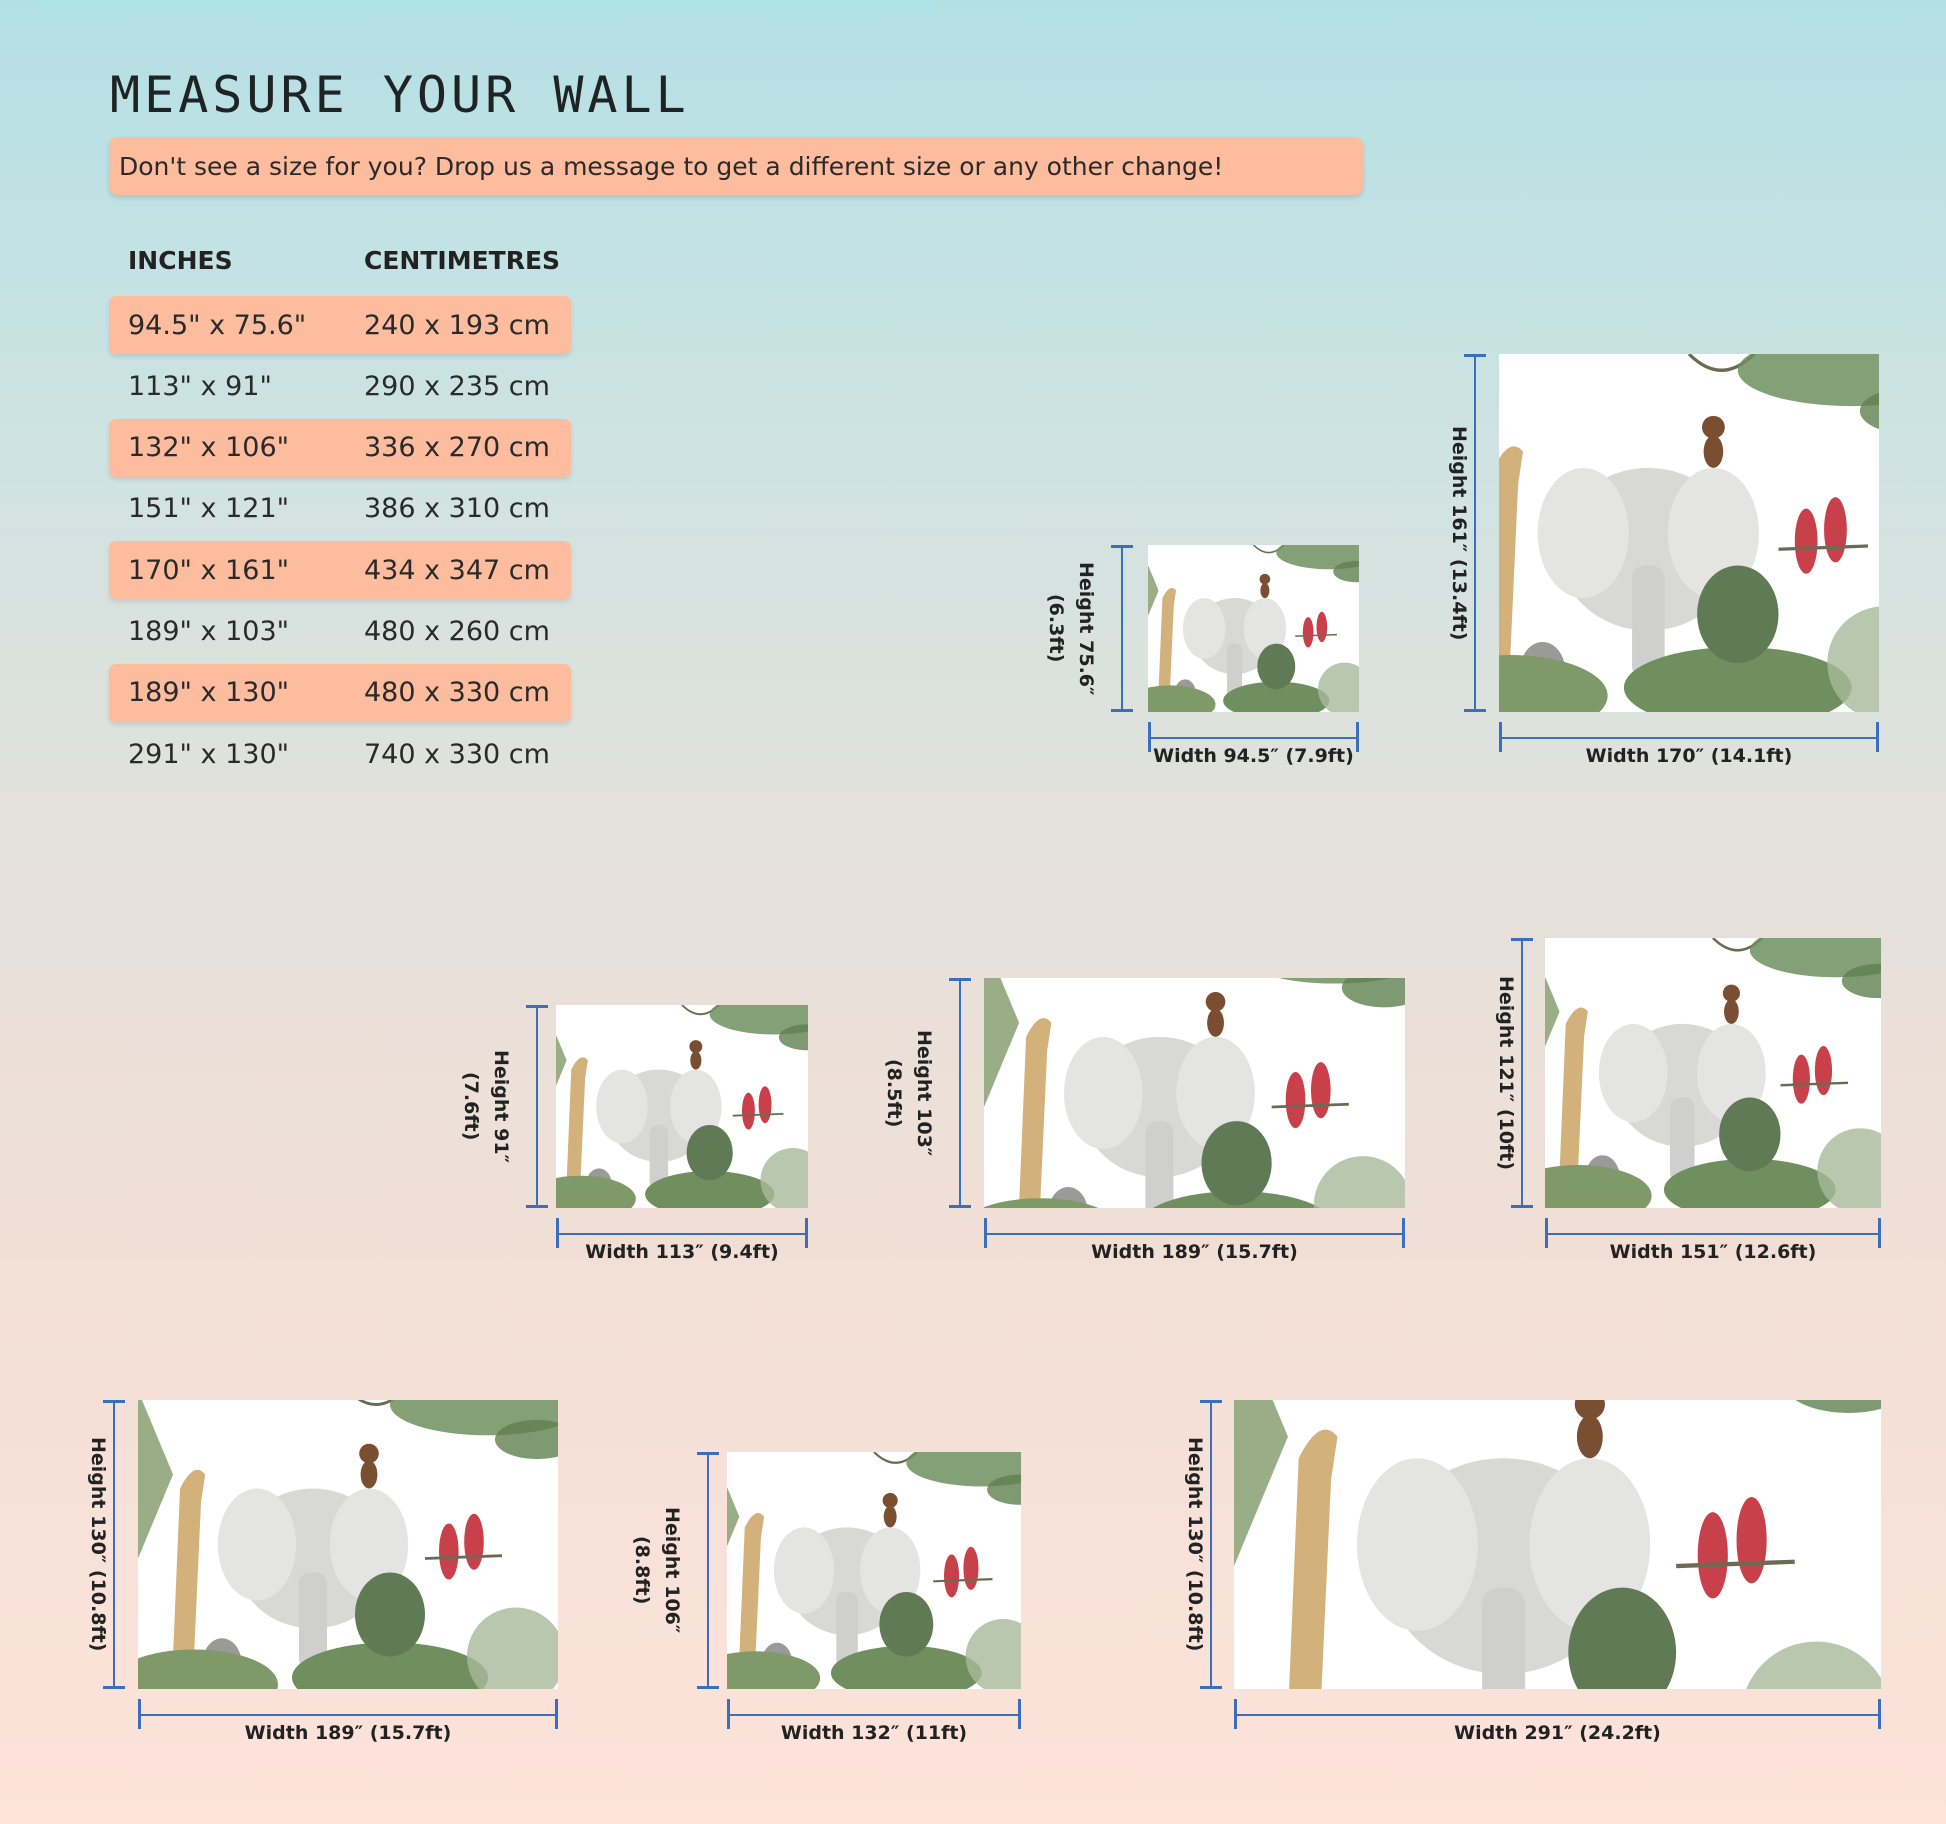 The width and height of the screenshot is (1946, 1824). I want to click on size-inches: 170" x 161", so click(209, 570).